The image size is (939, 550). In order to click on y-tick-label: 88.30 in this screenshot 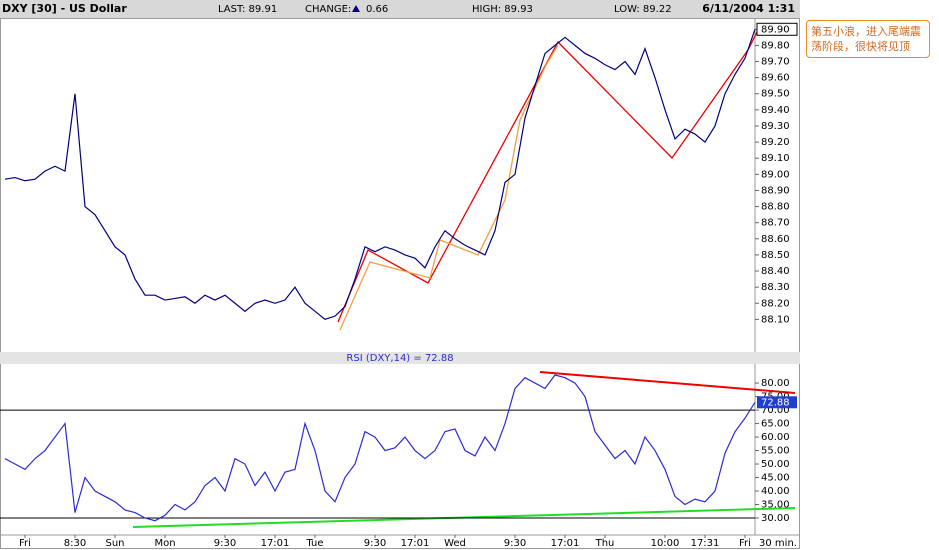, I will do `click(775, 287)`.